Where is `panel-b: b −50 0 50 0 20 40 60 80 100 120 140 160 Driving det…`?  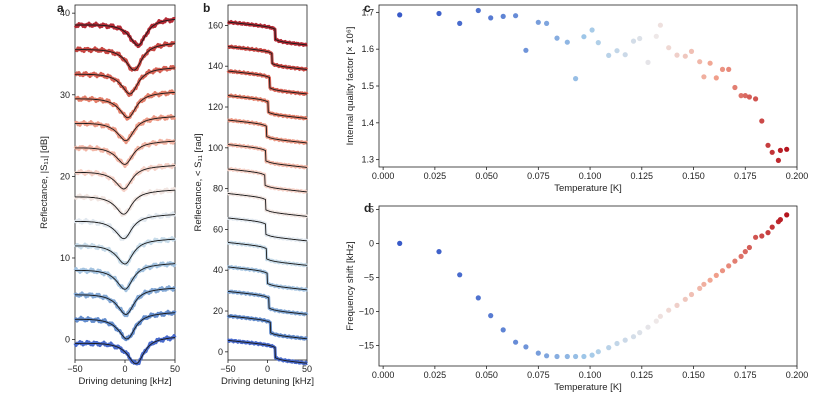
panel-b: b −50 0 50 0 20 40 60 80 100 120 140 160 Driving det… is located at coordinates (253, 194).